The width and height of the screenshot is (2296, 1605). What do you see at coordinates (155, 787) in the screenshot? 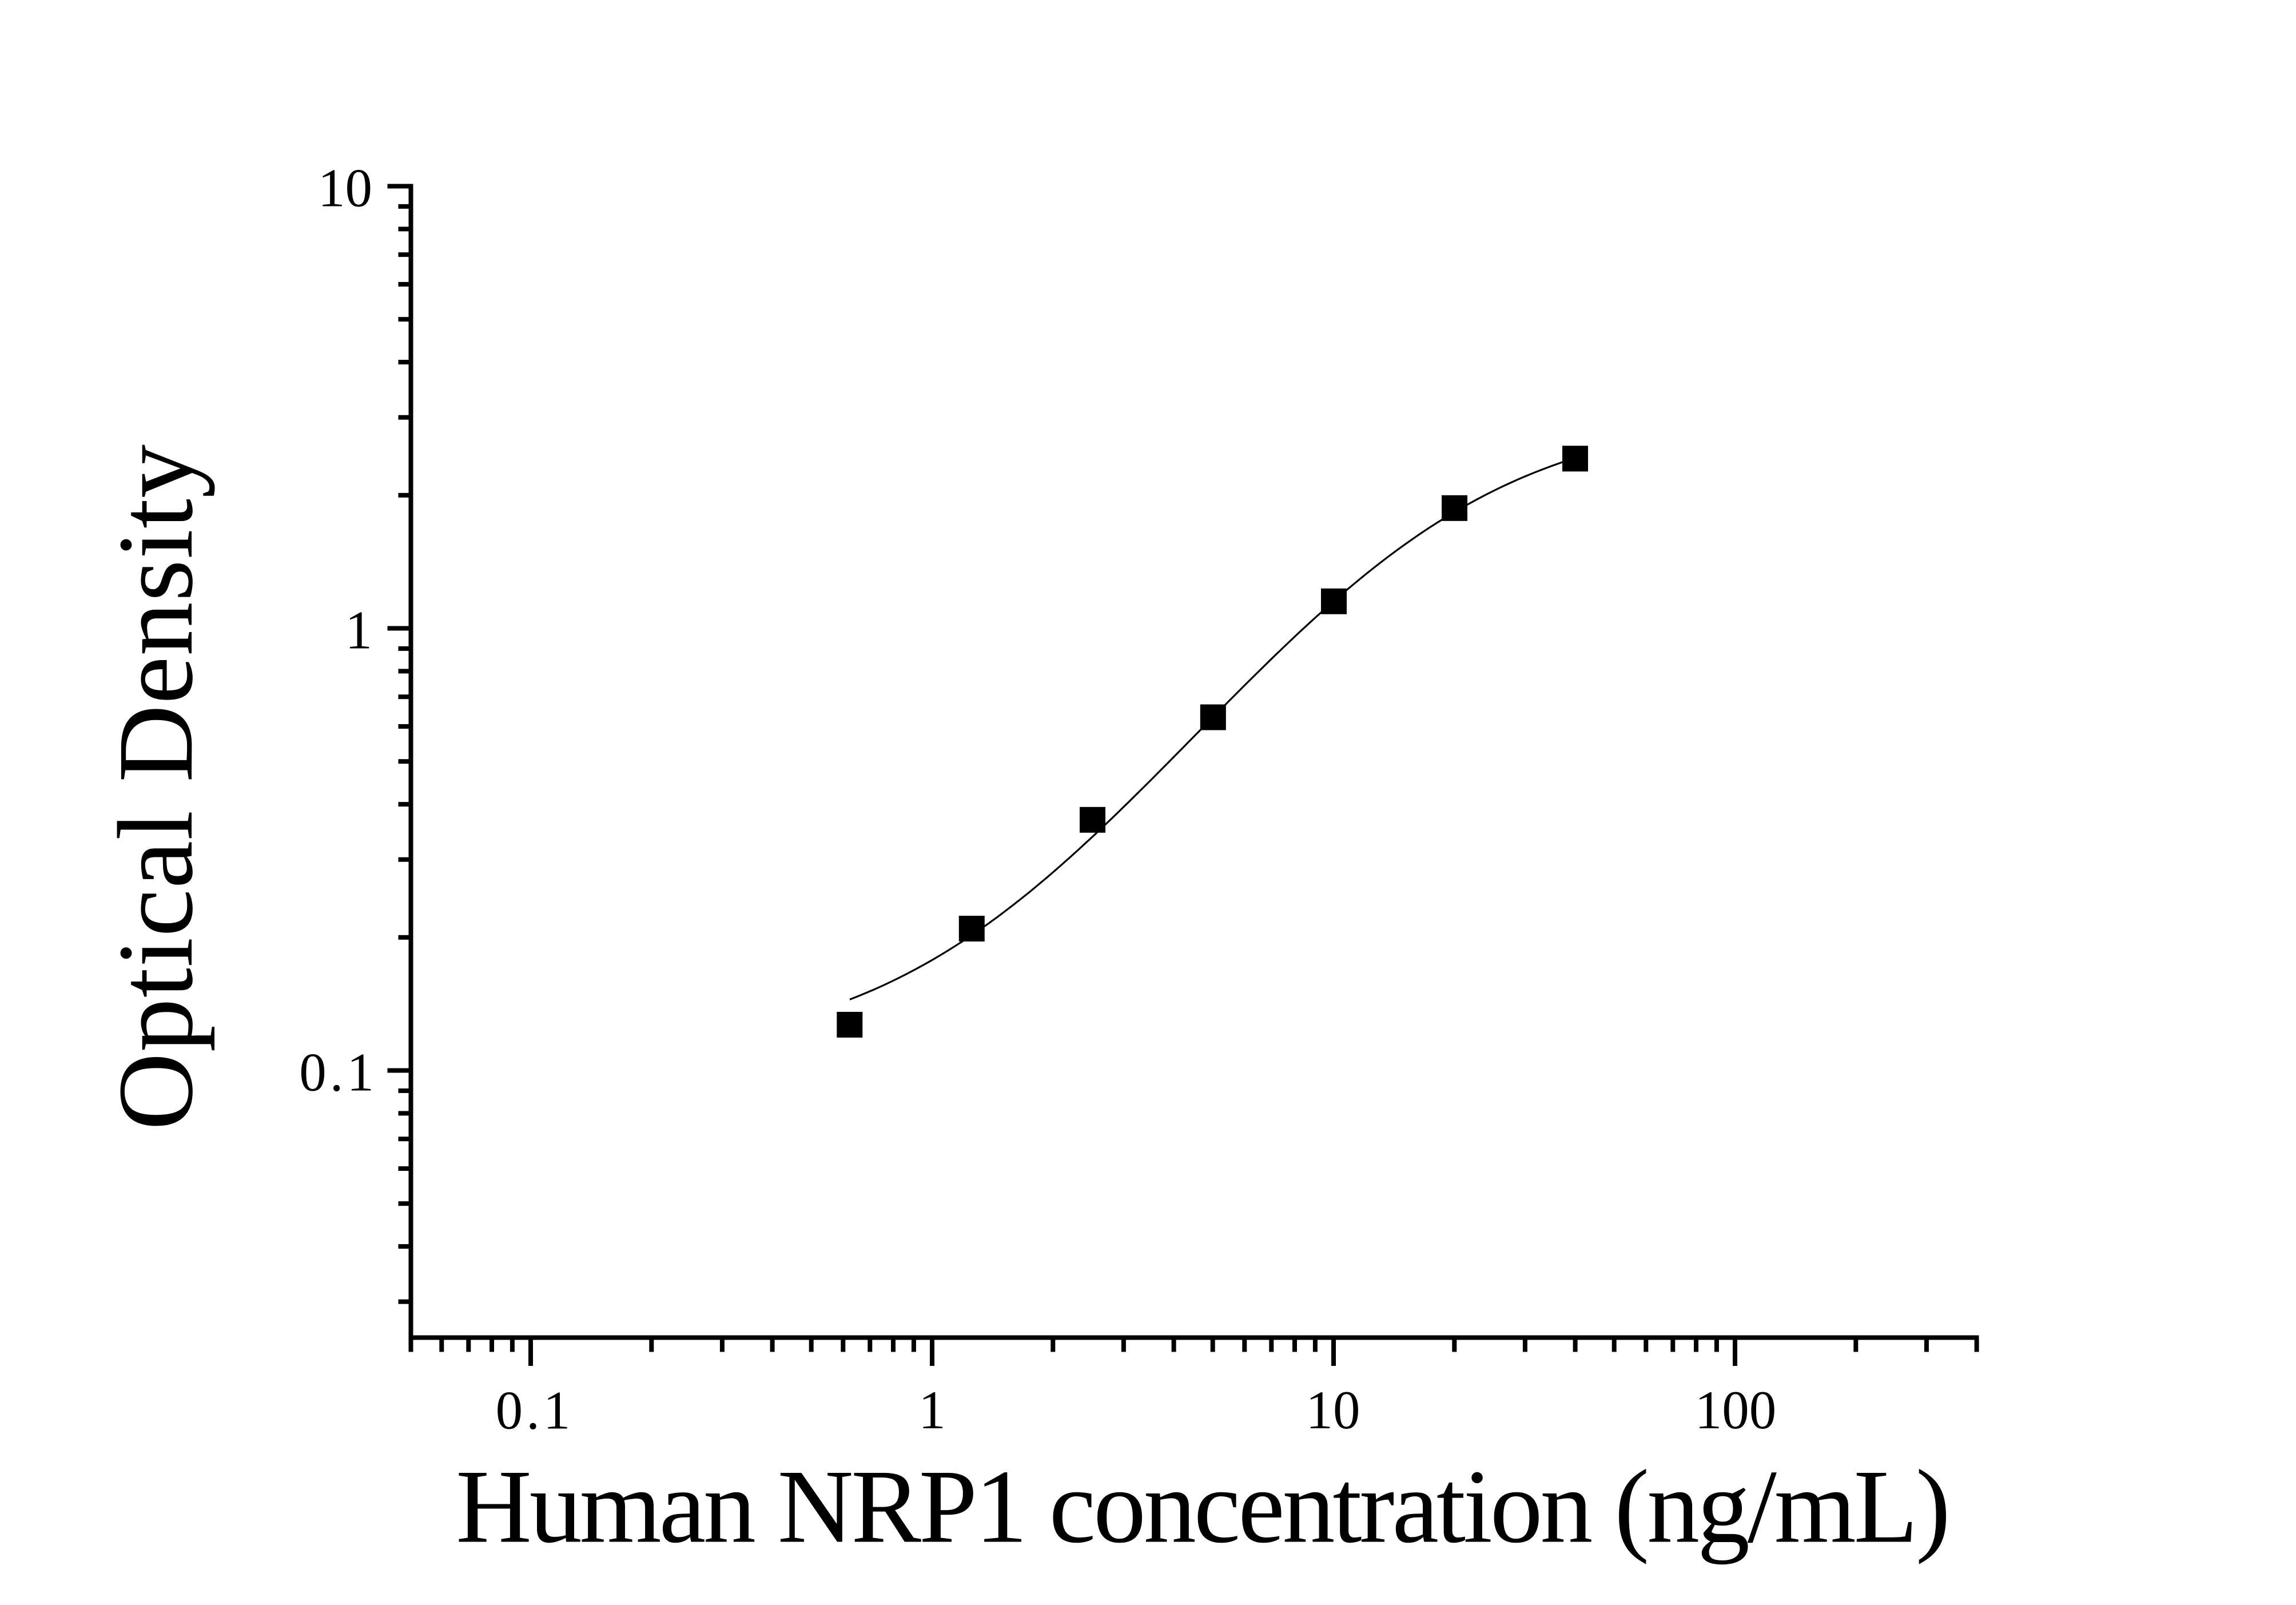
I see `svg-text: Optical Density` at bounding box center [155, 787].